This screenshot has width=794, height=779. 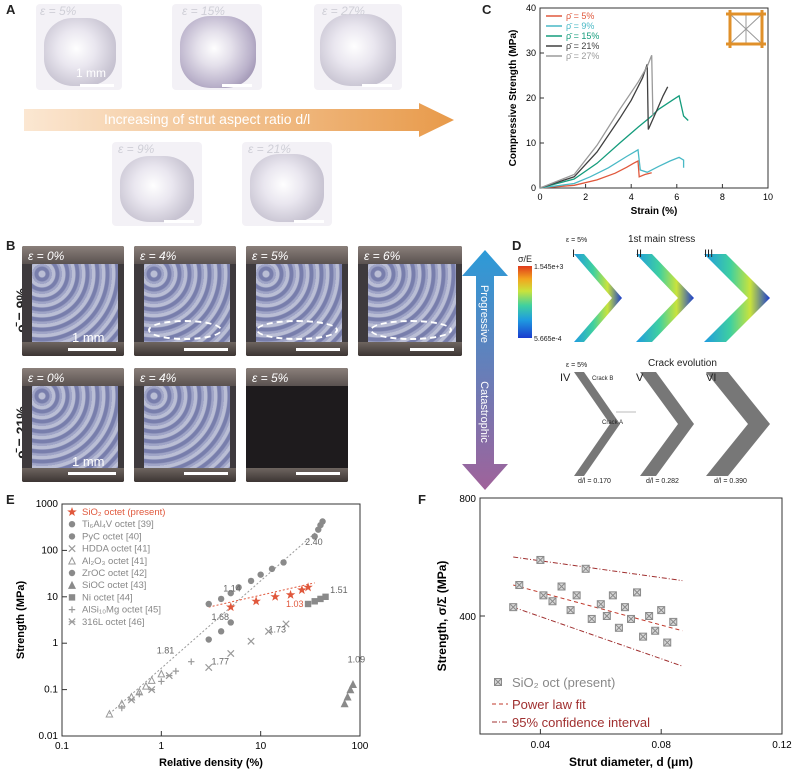 What do you see at coordinates (577, 240) in the screenshot?
I see `eps-top: ε = 5%` at bounding box center [577, 240].